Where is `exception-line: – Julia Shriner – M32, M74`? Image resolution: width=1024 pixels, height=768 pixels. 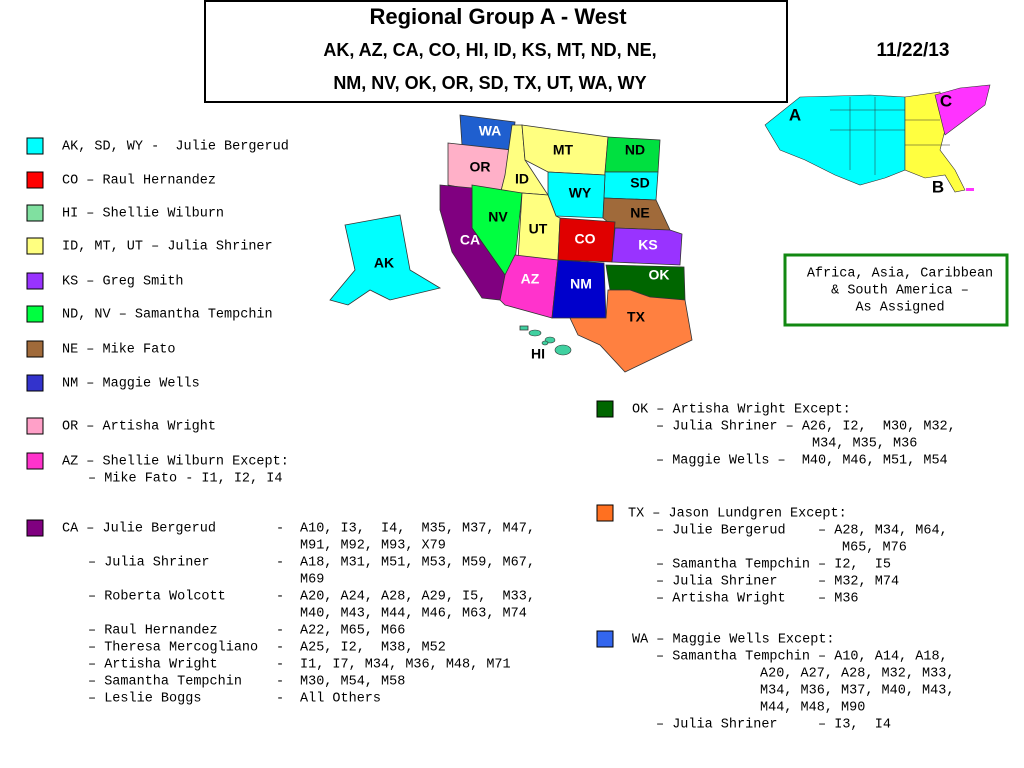
exception-line: – Julia Shriner – M32, M74 is located at coordinates (777, 582).